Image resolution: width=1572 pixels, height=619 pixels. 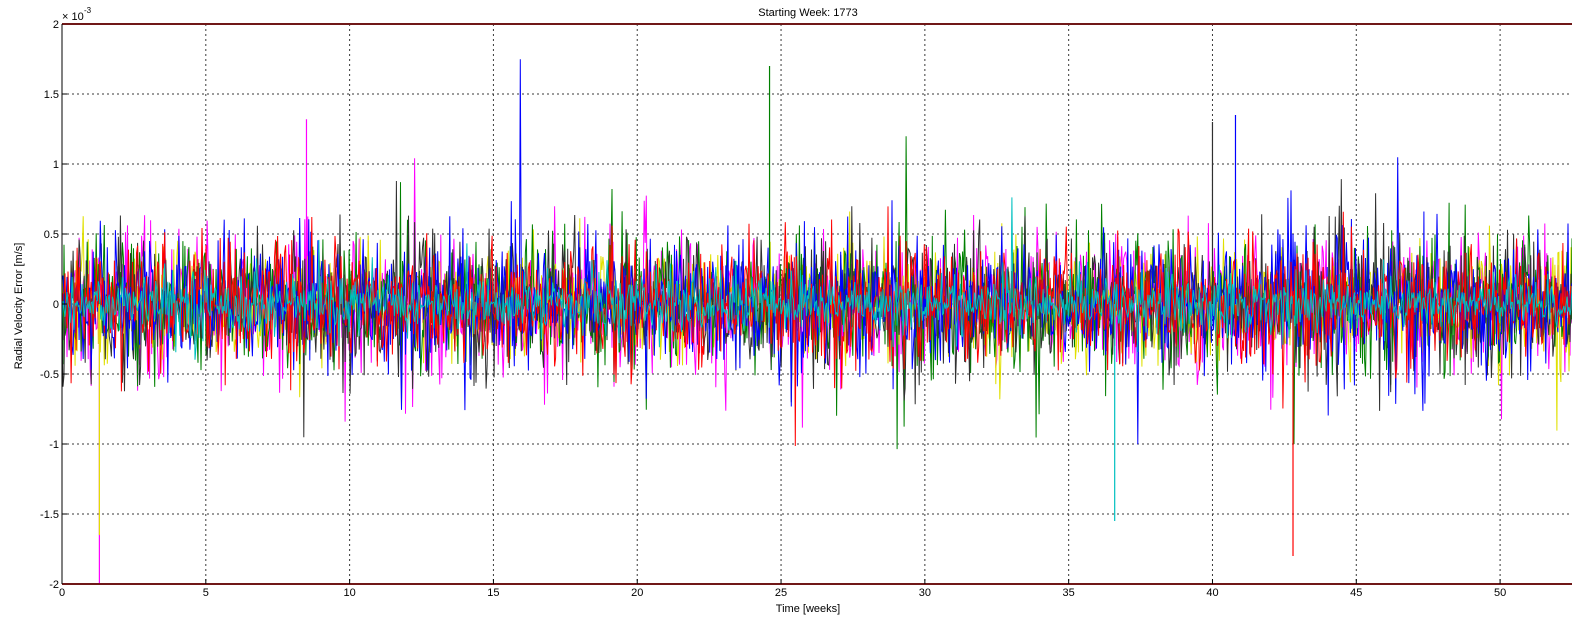 I want to click on y-tick-label-4: 0, so click(x=56, y=305).